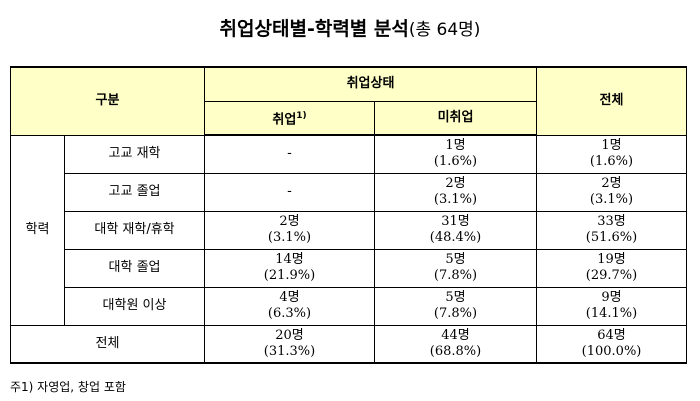 Image resolution: width=700 pixels, height=401 pixels. Describe the element at coordinates (611, 259) in the screenshot. I see `cell-count: 19명` at that location.